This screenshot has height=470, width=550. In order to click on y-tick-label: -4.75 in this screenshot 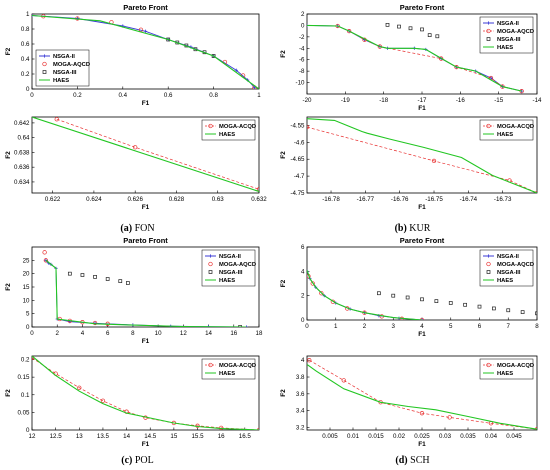, I will do `click(297, 193)`.